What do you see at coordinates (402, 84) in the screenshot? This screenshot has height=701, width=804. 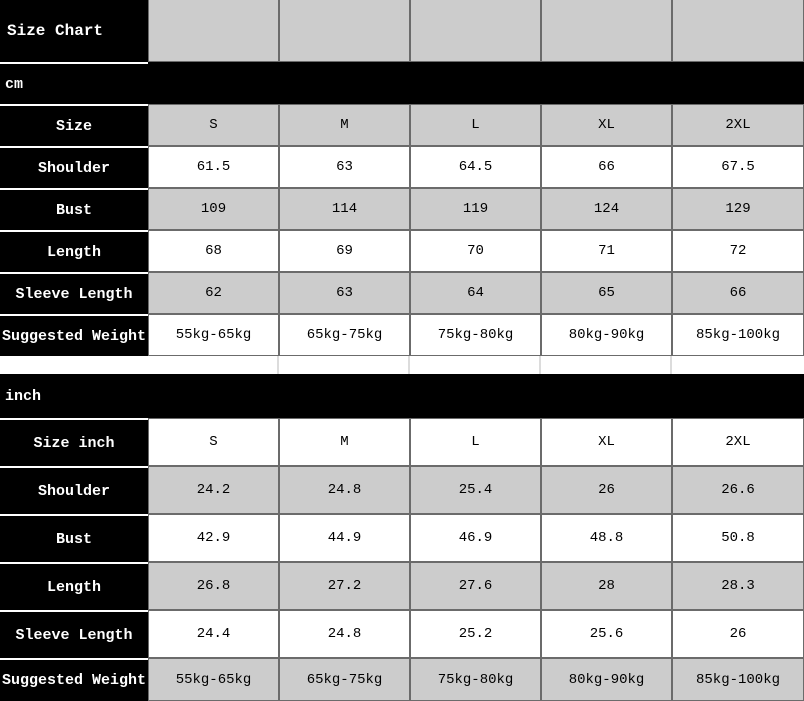 I see `unit-banner-cm: cm` at bounding box center [402, 84].